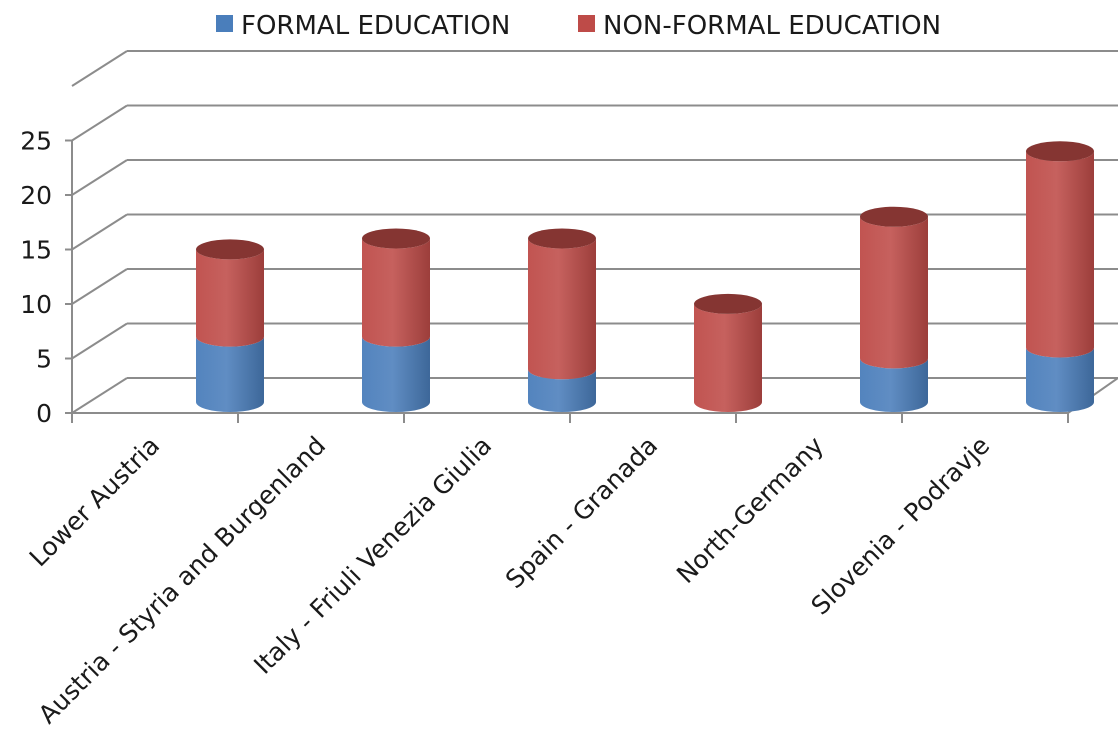  What do you see at coordinates (44, 413) in the screenshot?
I see `y-tick-label: 0` at bounding box center [44, 413].